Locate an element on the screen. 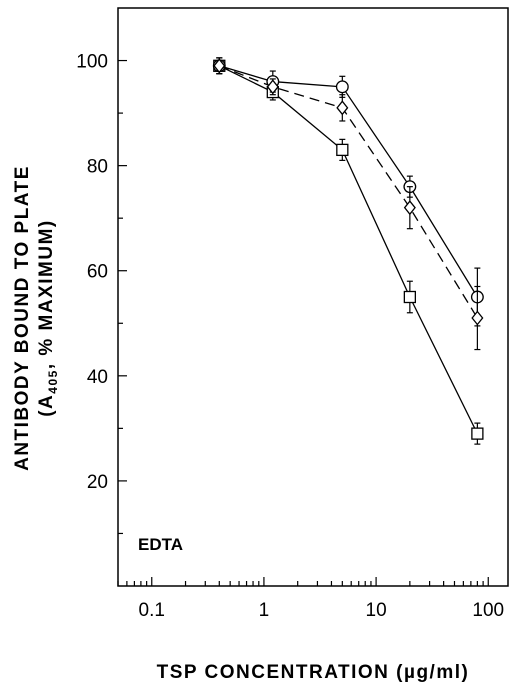 The image size is (520, 690). y-axis-title-line1: ANTIBODY BOUND TO PLATE is located at coordinates (22, 318).